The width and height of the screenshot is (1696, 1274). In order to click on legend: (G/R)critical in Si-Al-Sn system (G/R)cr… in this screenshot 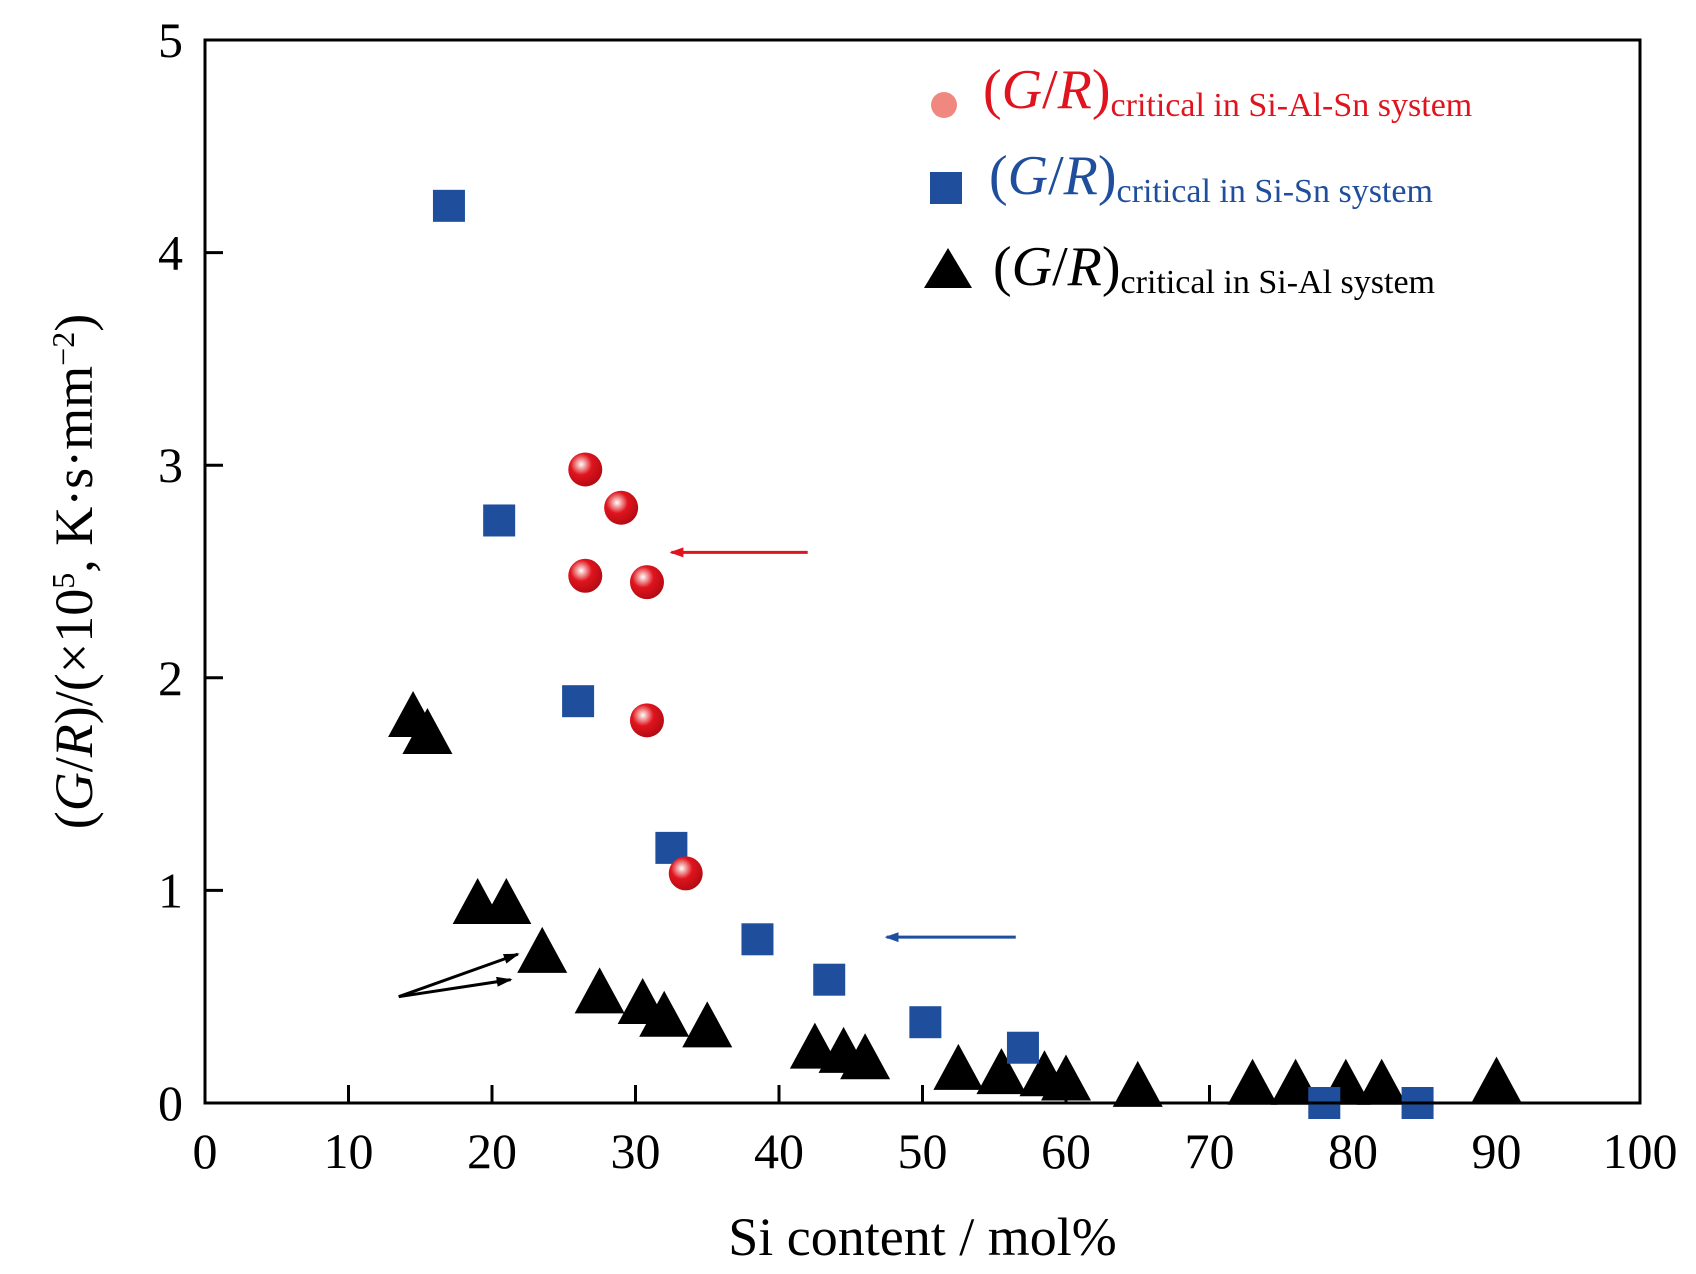, I will do `click(1198, 180)`.